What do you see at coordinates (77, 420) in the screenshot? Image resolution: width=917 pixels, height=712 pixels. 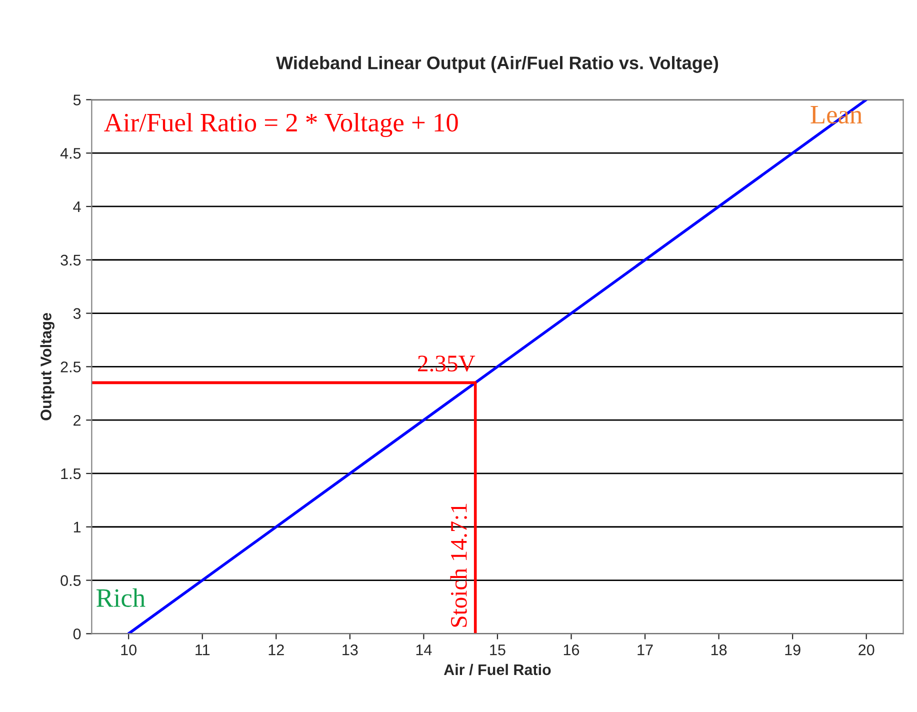 I see `y-tick-label: 2` at bounding box center [77, 420].